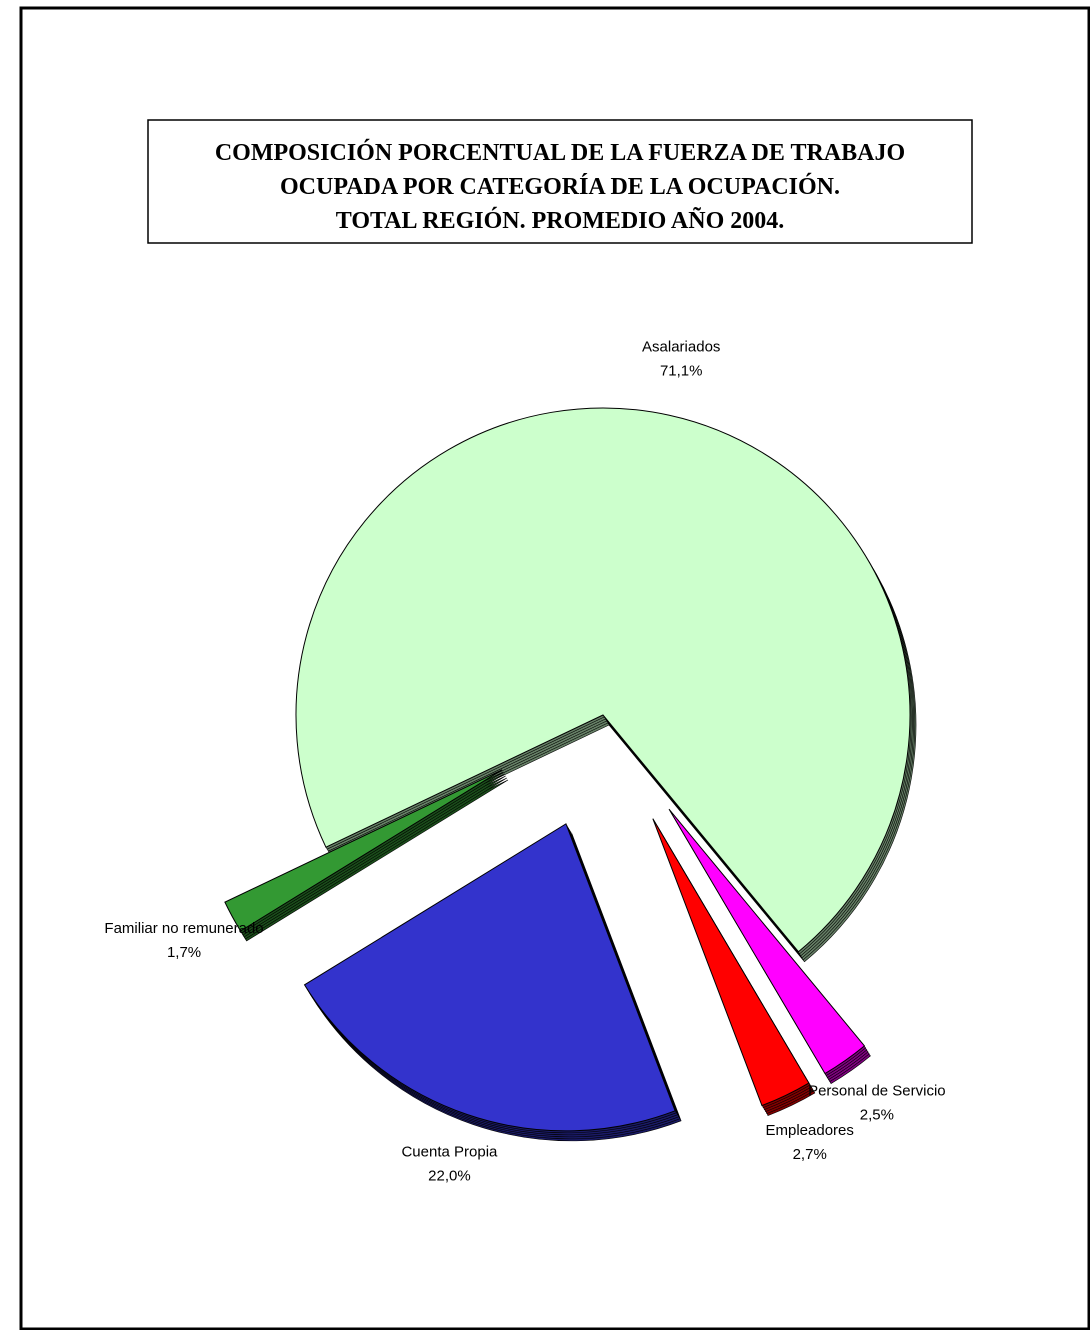  Describe the element at coordinates (810, 1154) in the screenshot. I see `value-label: 2,7%` at that location.